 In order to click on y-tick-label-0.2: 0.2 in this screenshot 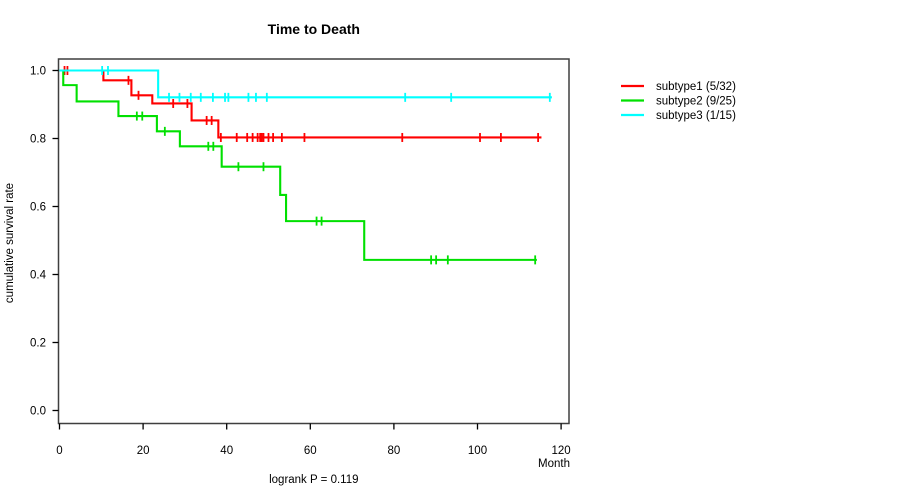, I will do `click(38, 344)`.